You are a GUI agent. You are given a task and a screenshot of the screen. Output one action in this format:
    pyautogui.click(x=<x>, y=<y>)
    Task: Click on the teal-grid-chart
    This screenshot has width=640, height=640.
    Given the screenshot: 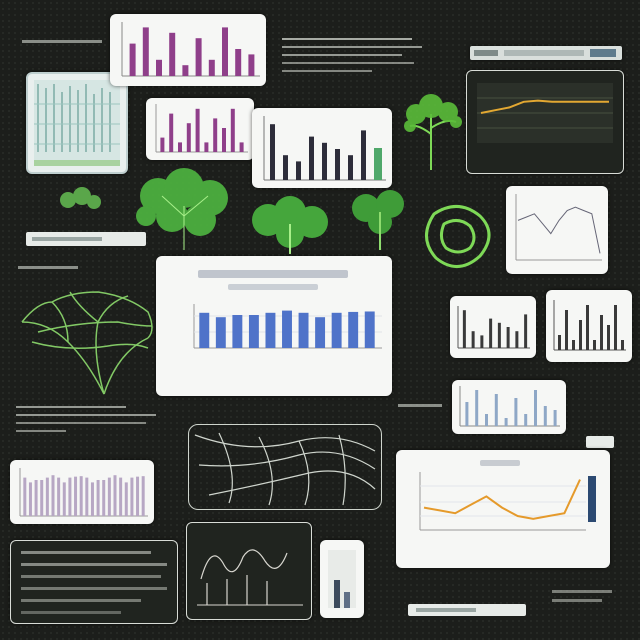 What is the action you would take?
    pyautogui.click(x=77, y=123)
    